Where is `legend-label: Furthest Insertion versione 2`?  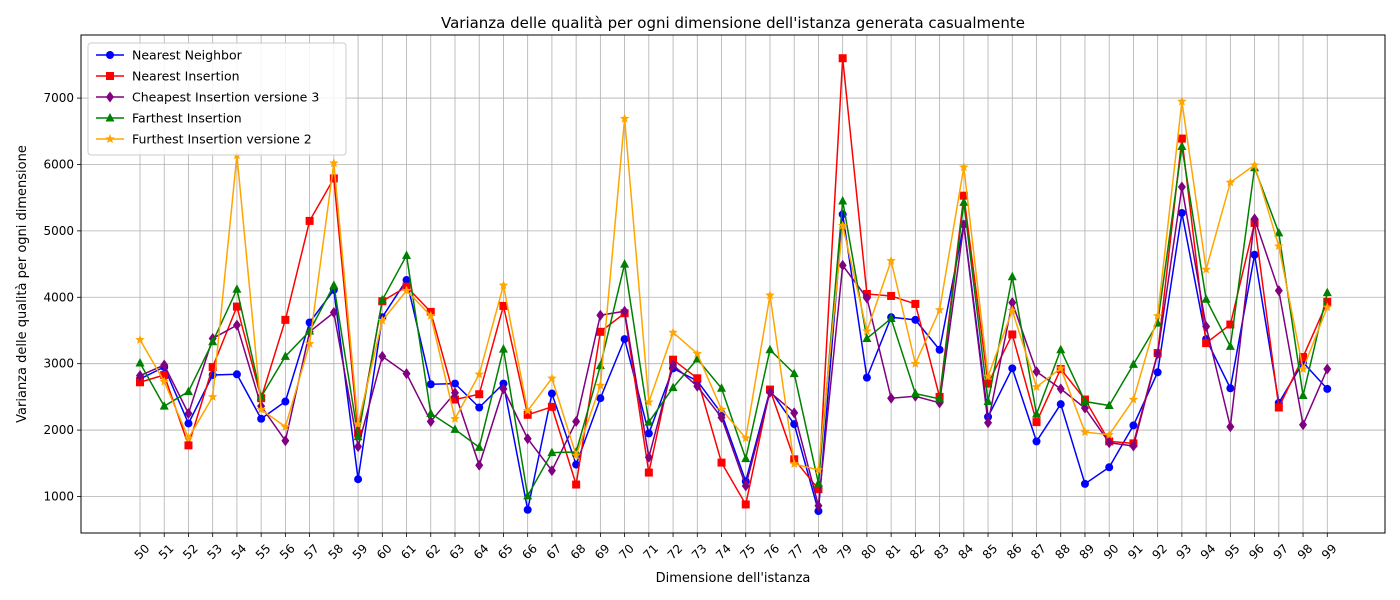 legend-label: Furthest Insertion versione 2 is located at coordinates (222, 139).